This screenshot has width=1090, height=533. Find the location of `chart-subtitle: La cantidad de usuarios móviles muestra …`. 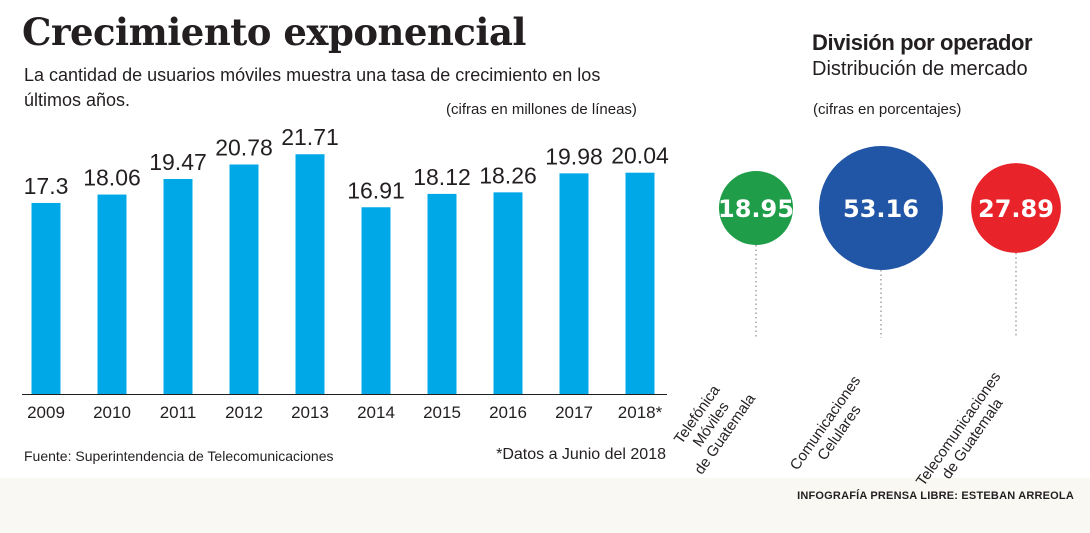

chart-subtitle: La cantidad de usuarios móviles muestra … is located at coordinates (312, 87).